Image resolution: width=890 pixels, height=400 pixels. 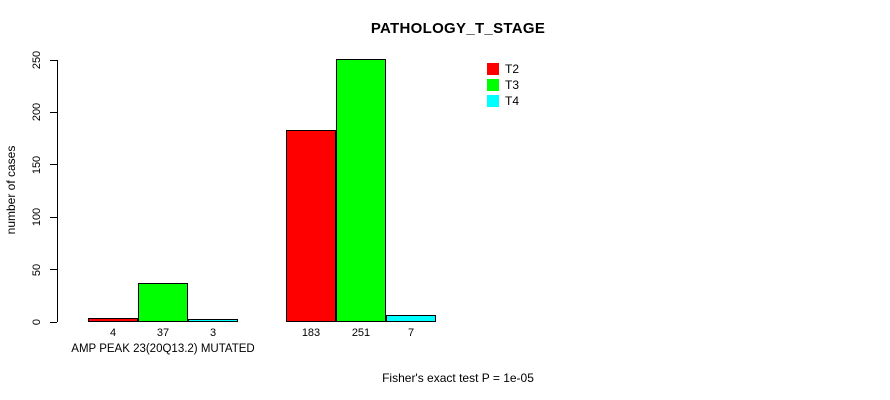 What do you see at coordinates (493, 85) in the screenshot?
I see `legend-swatch-t3` at bounding box center [493, 85].